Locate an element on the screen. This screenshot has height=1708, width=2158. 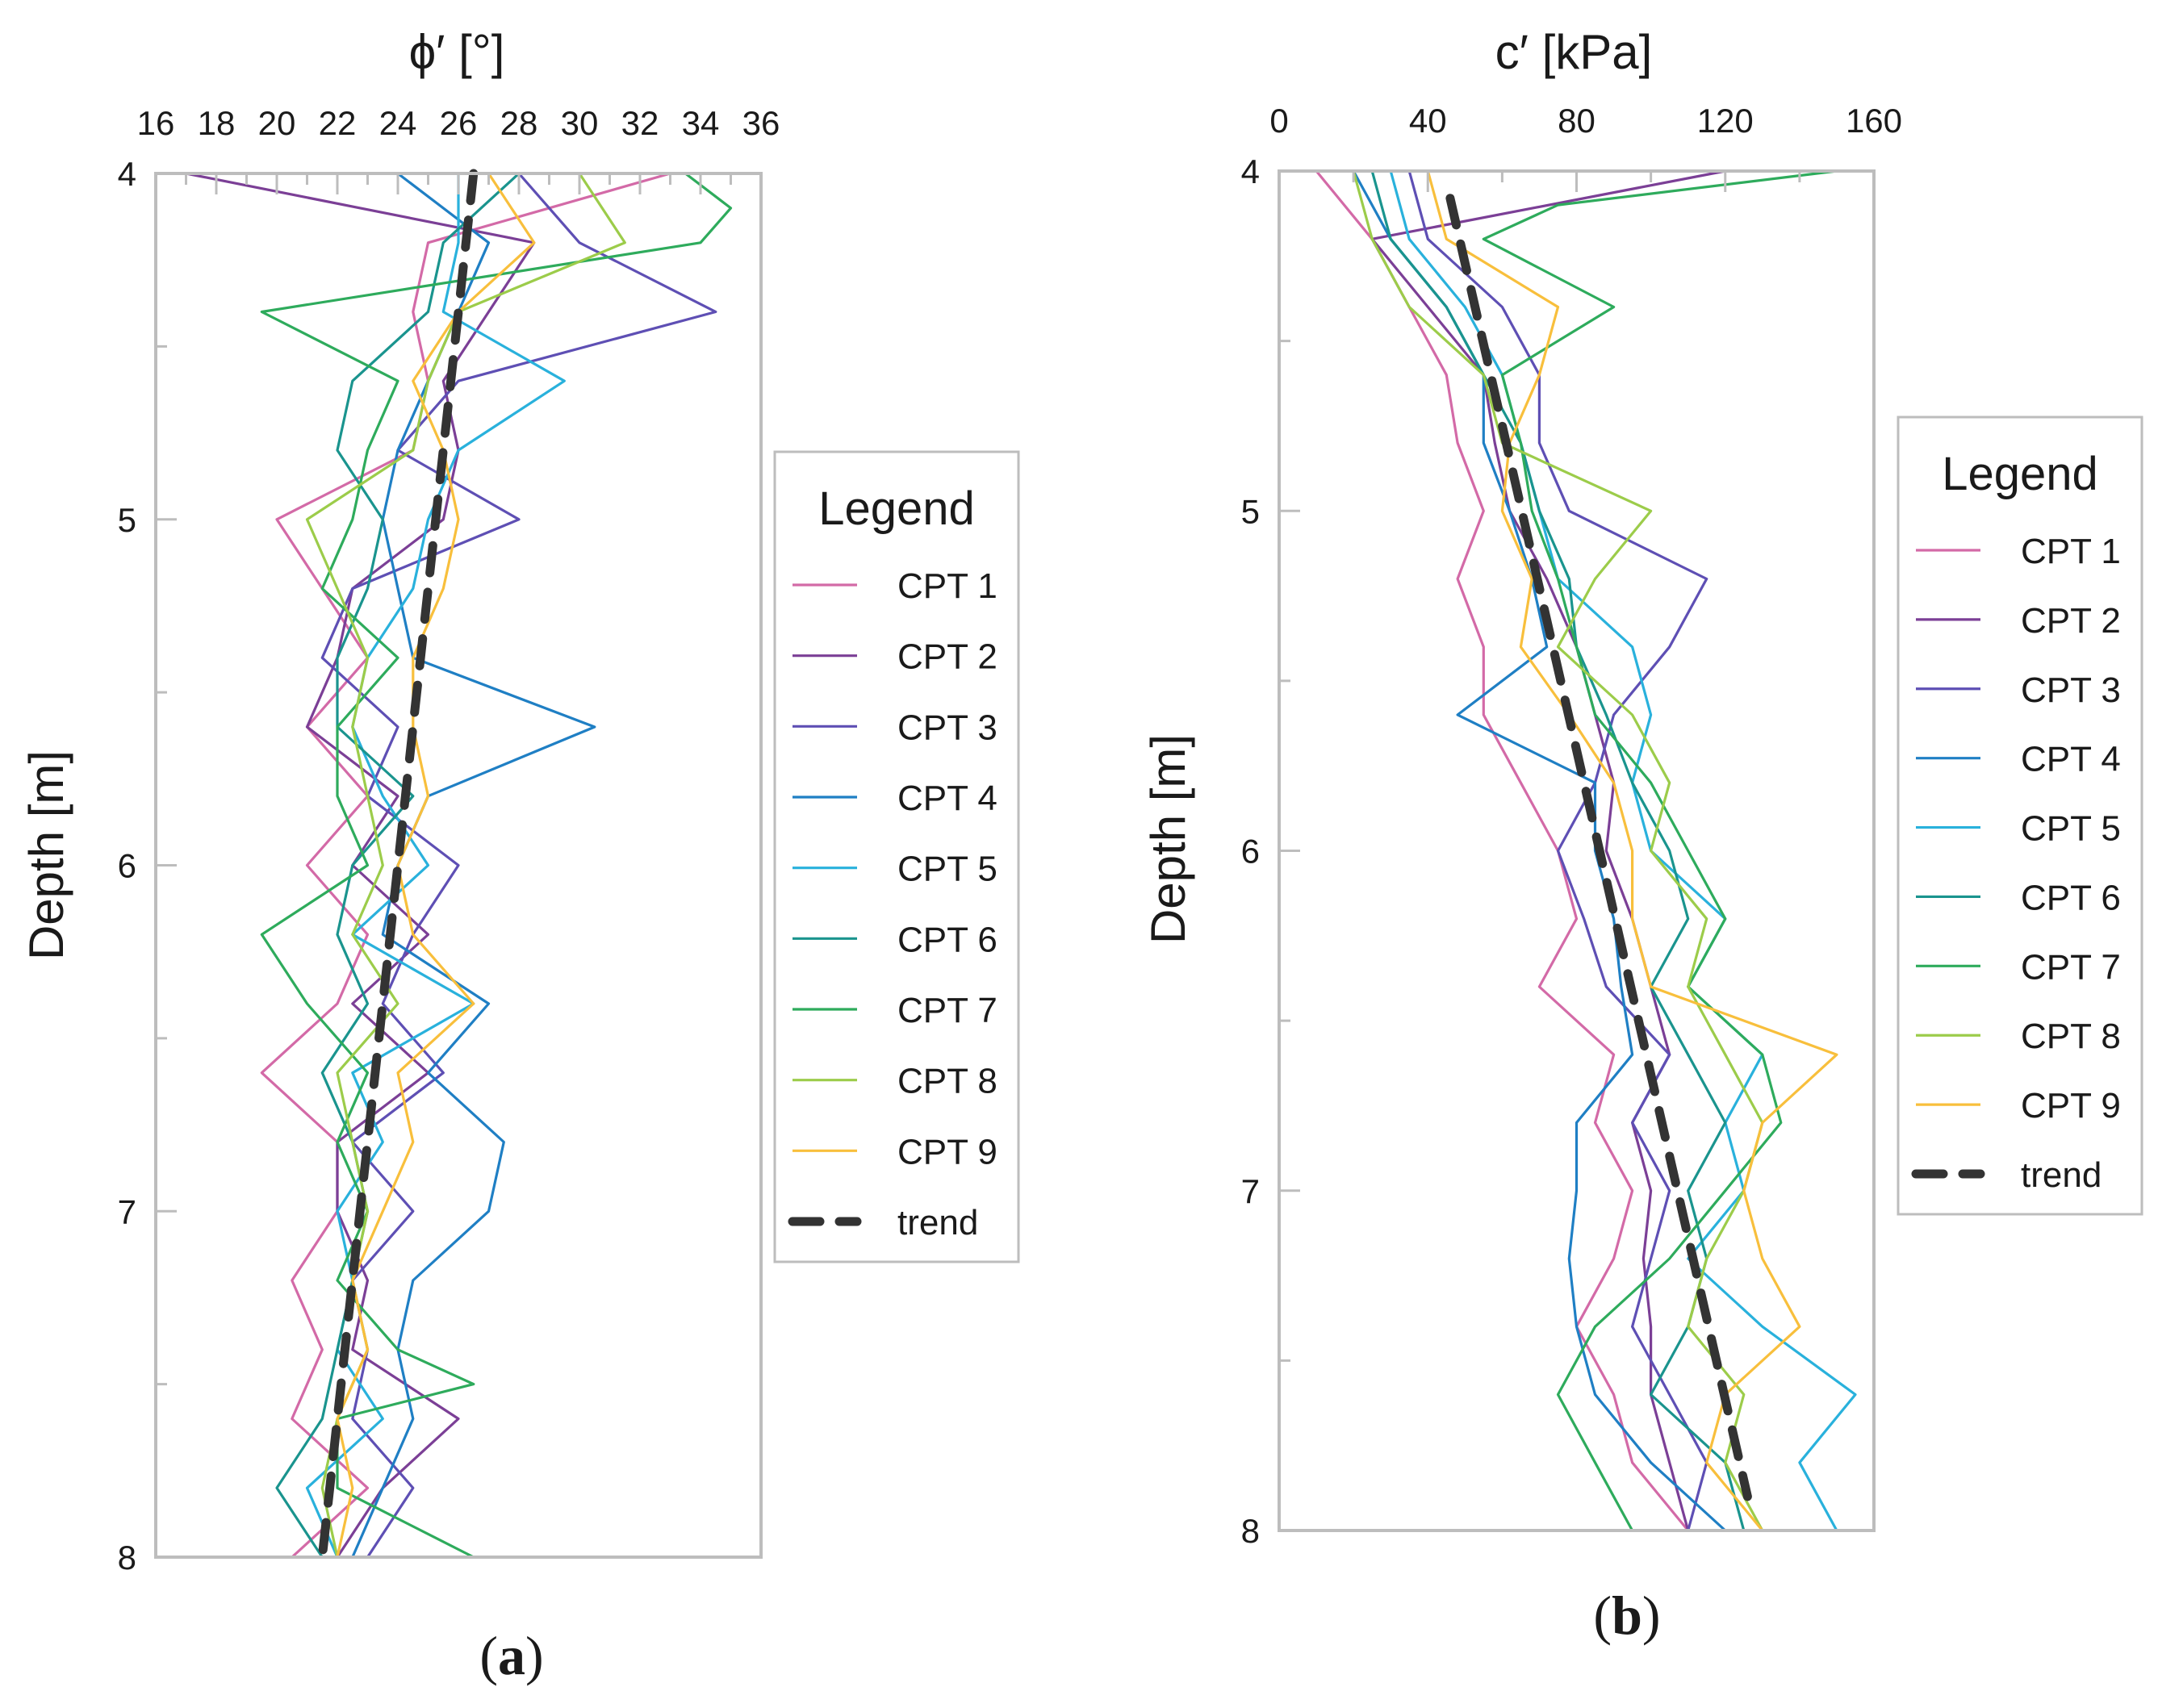
panel-b-legend-label: CPT 9 is located at coordinates (2071, 1105).